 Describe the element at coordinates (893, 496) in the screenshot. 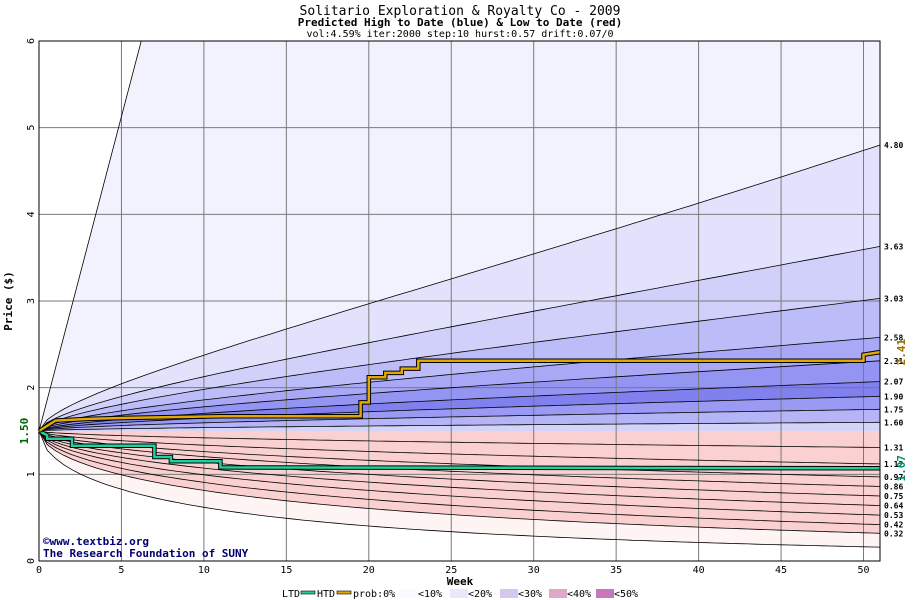

I see `quantile-label: 0.75` at that location.